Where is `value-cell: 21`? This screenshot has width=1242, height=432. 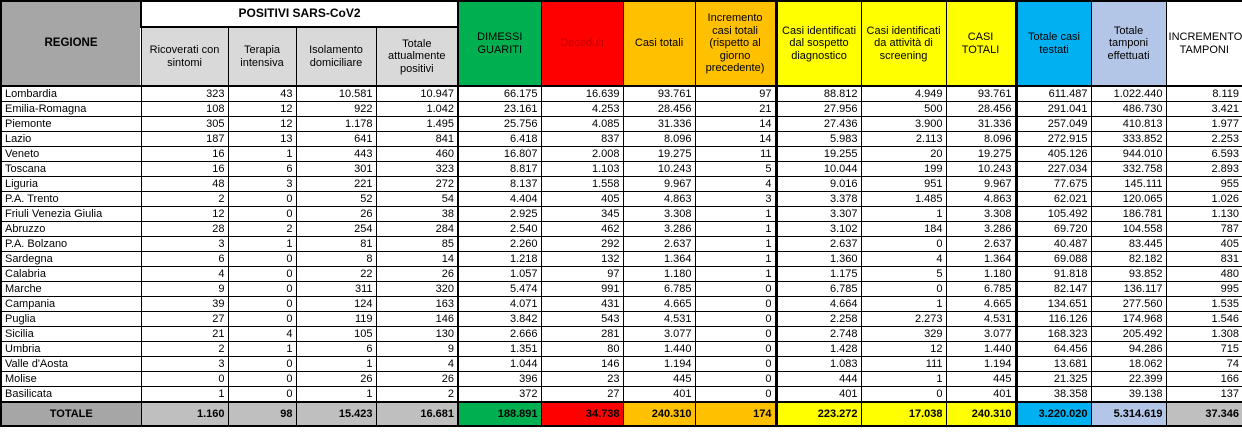
value-cell: 21 is located at coordinates (735, 109).